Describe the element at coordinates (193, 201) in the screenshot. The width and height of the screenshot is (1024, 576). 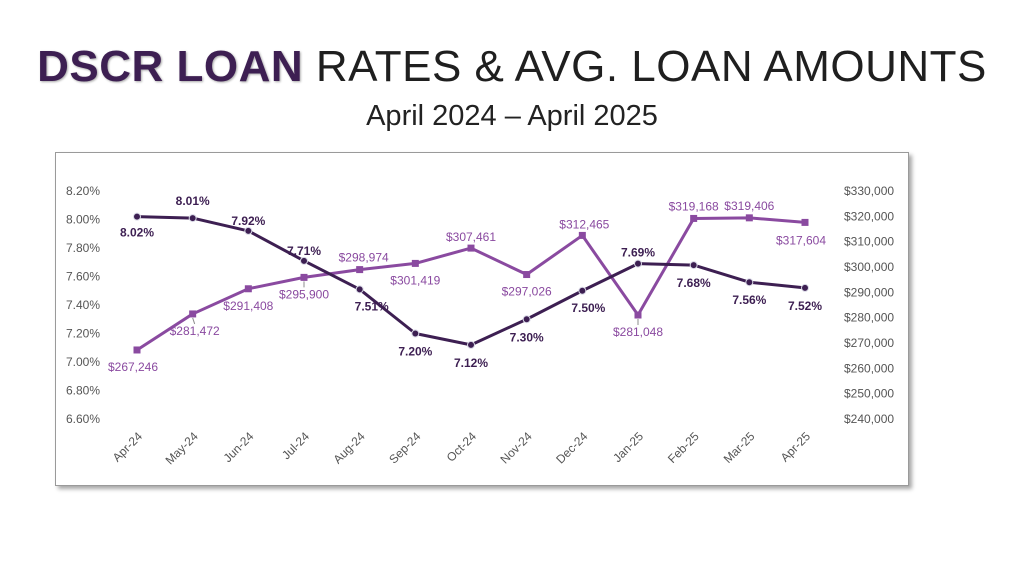
I see `rate-data-label: 8.01%` at that location.